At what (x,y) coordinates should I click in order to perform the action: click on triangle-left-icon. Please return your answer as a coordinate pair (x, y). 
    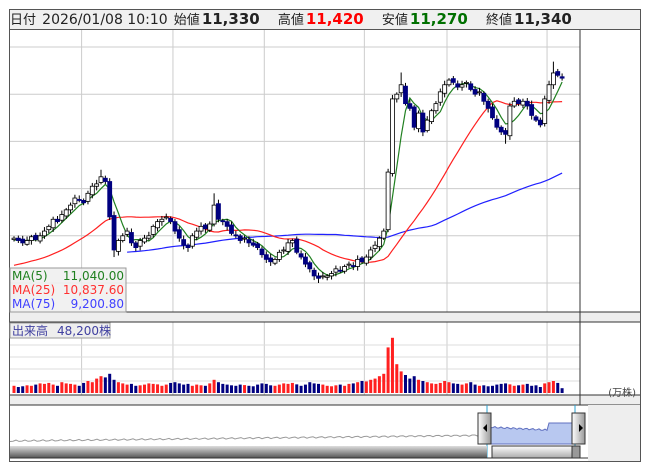
    Looking at the image, I should click on (485, 428).